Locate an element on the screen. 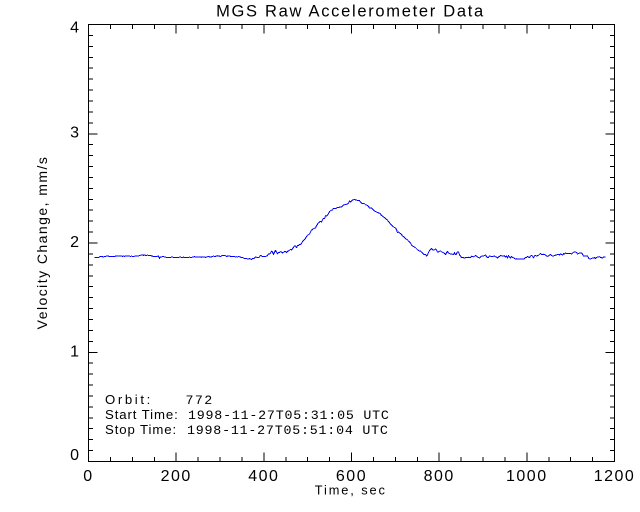  svg-text: 400 is located at coordinates (263, 476).